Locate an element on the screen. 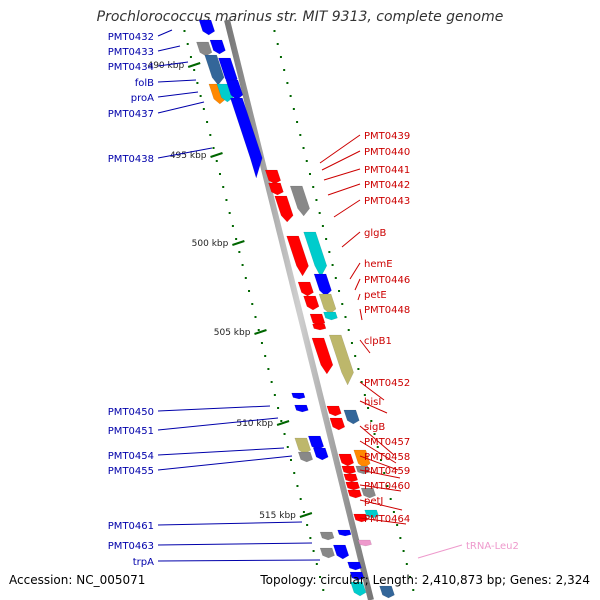  gene-PMT0438-leader is located at coordinates (185, 153).